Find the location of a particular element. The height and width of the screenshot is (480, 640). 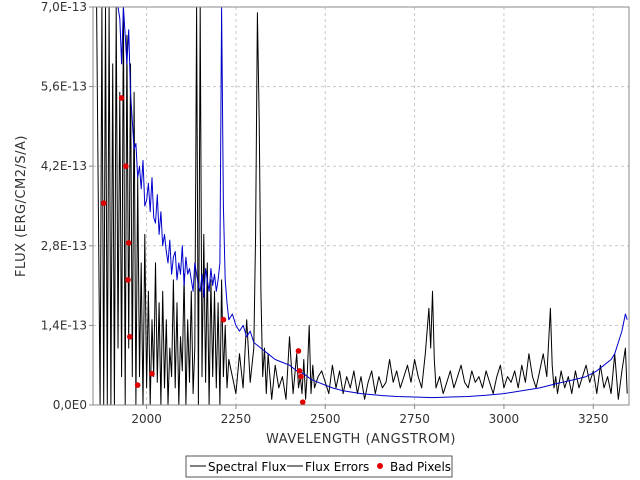

y-tick-label: 5,6E-13 is located at coordinates (64, 87).